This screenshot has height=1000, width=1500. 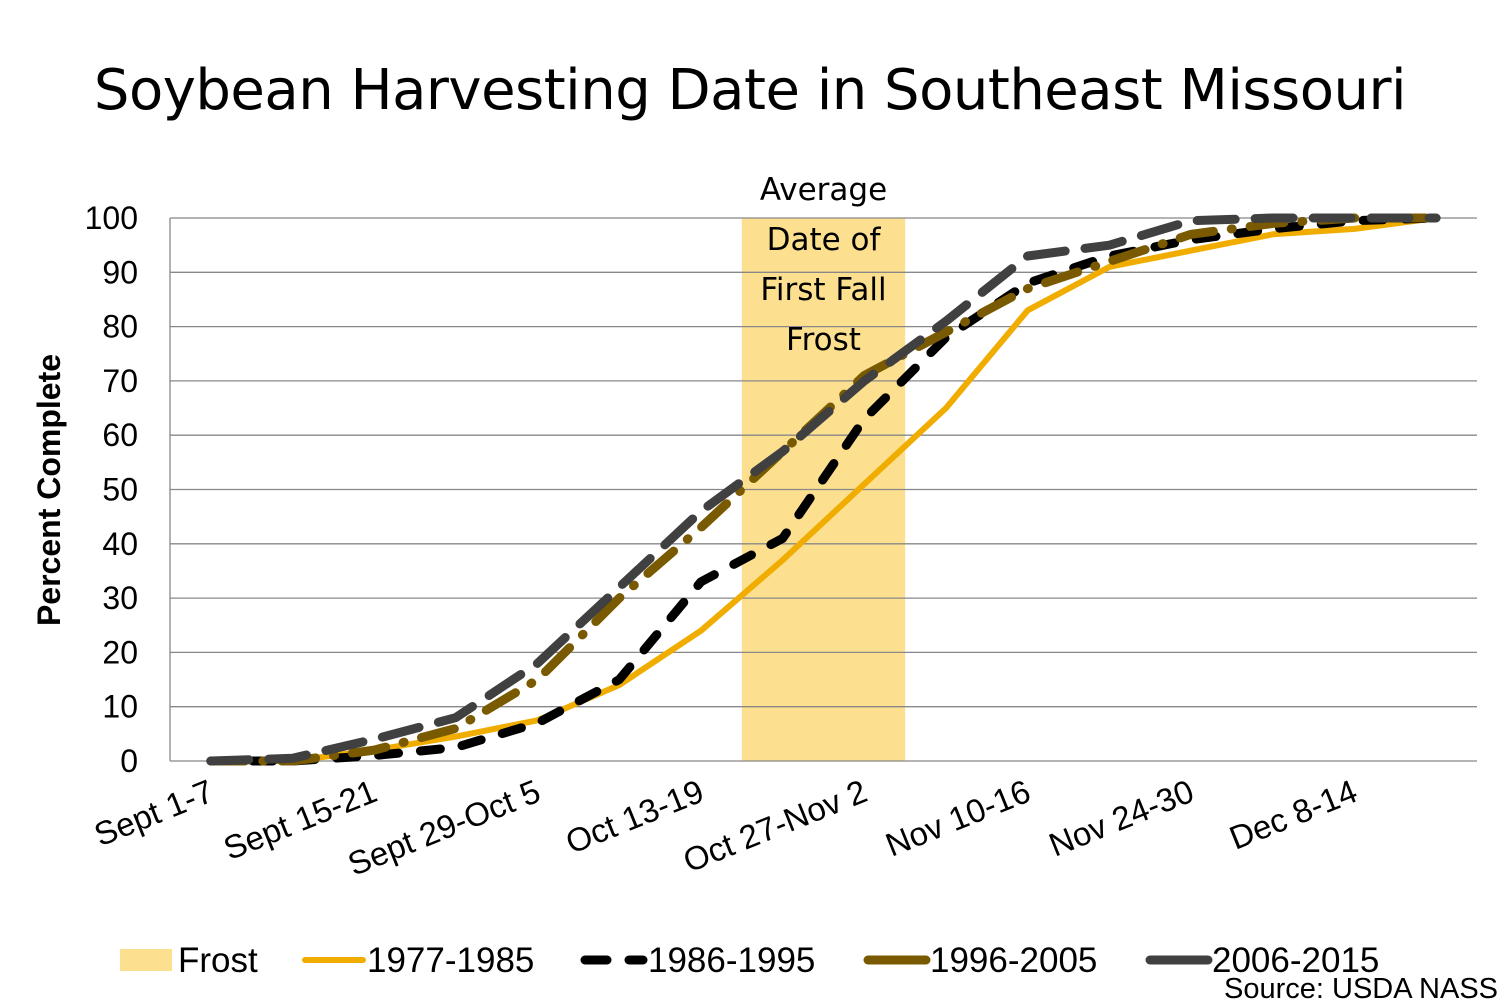 I want to click on y-tick-label: 30, so click(x=120, y=598).